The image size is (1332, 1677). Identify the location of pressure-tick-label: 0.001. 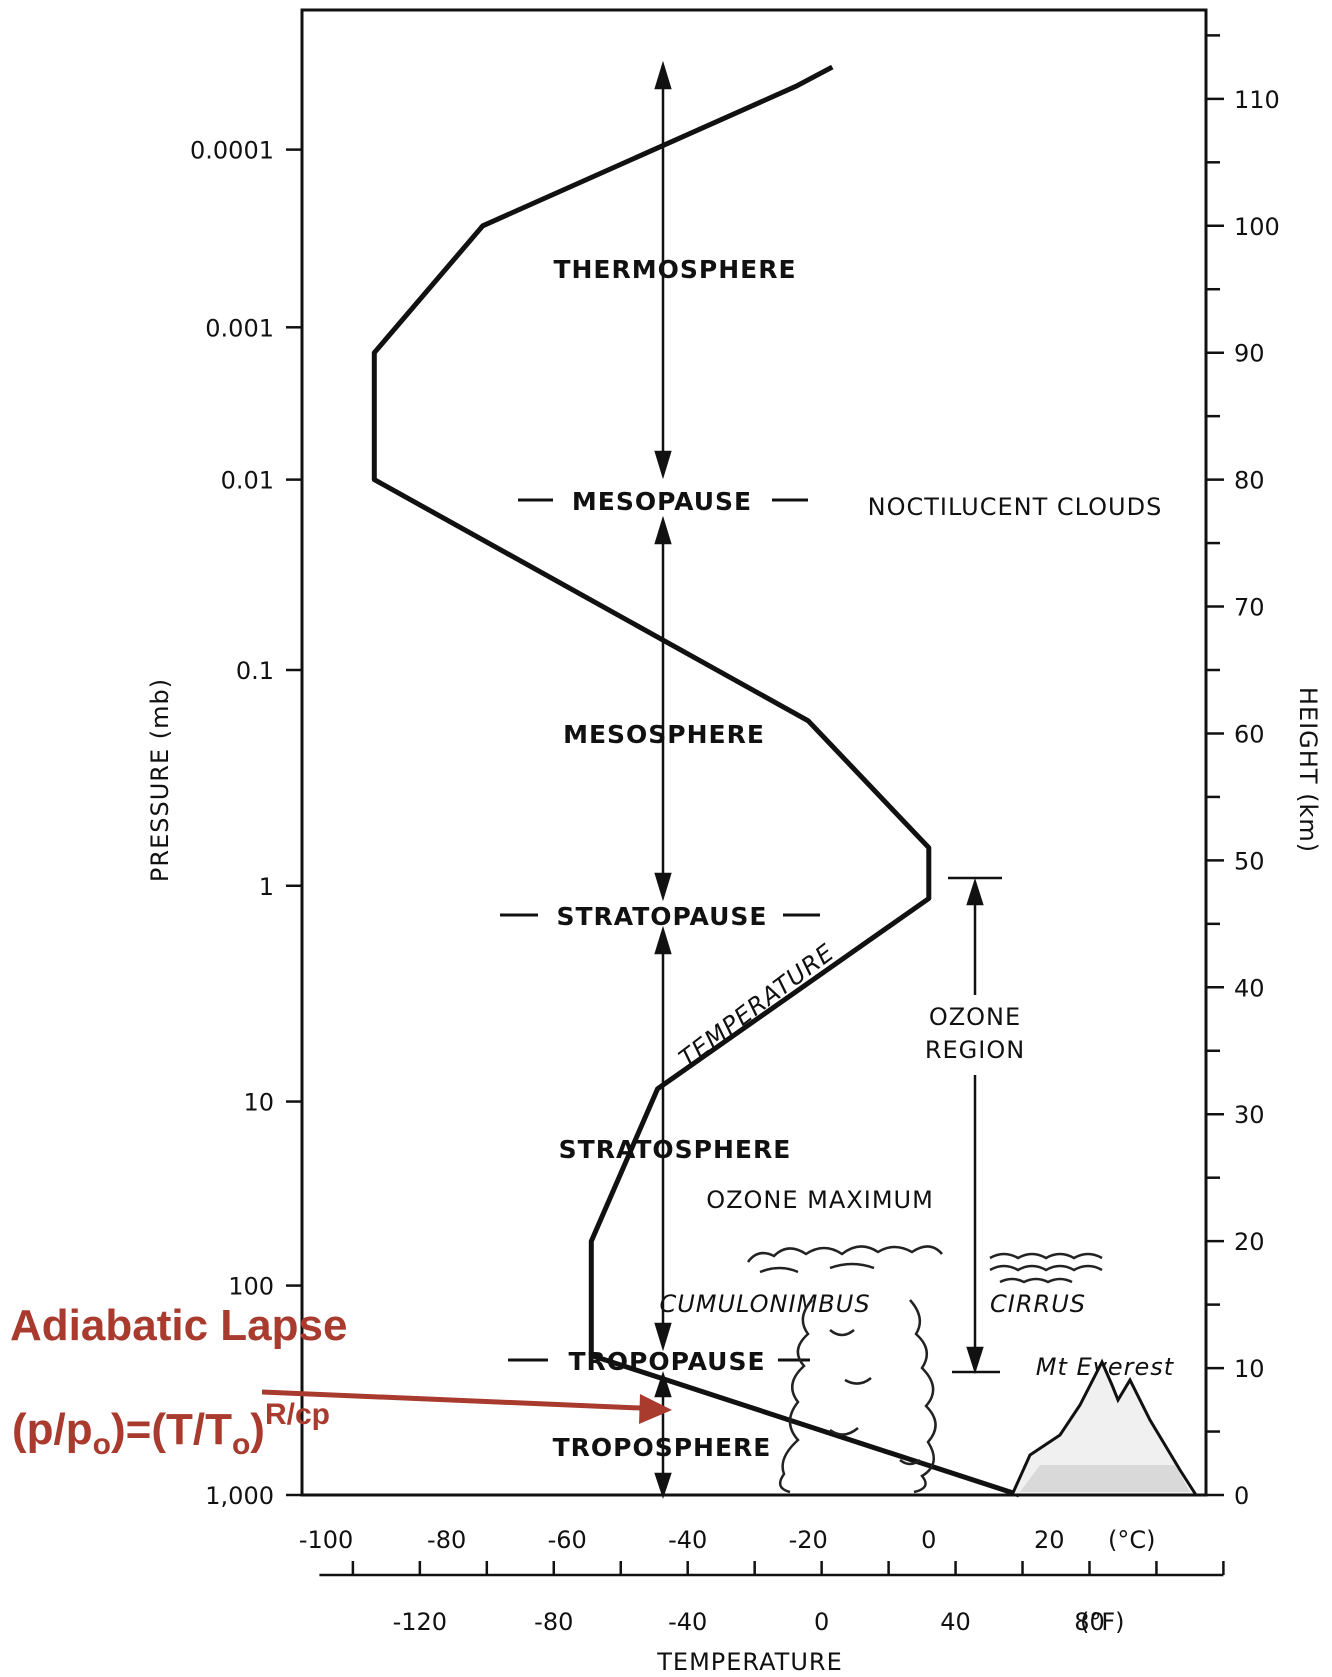
(239, 328).